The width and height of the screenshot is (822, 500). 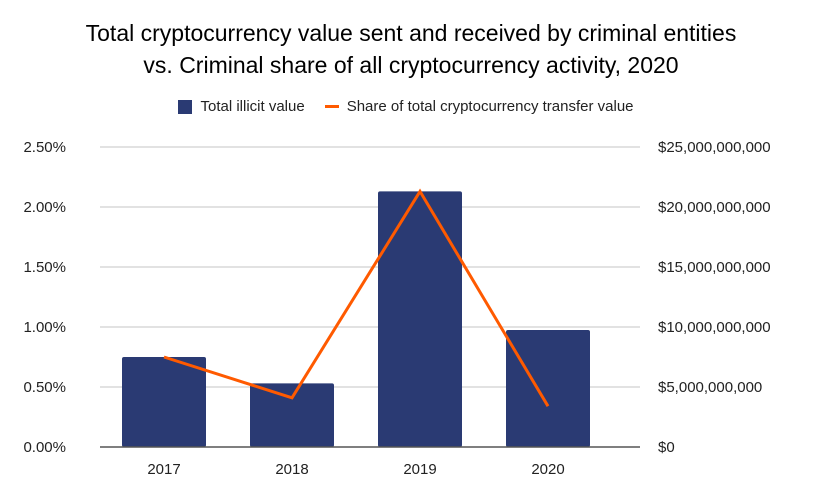 I want to click on bar-2018, so click(x=292, y=415).